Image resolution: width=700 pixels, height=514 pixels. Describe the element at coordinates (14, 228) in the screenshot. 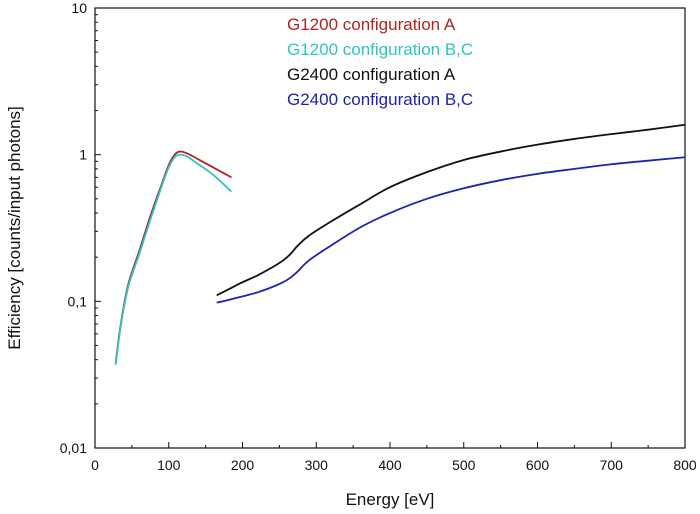

I see `y-axis-title: Efficiency [counts/input photons]` at that location.